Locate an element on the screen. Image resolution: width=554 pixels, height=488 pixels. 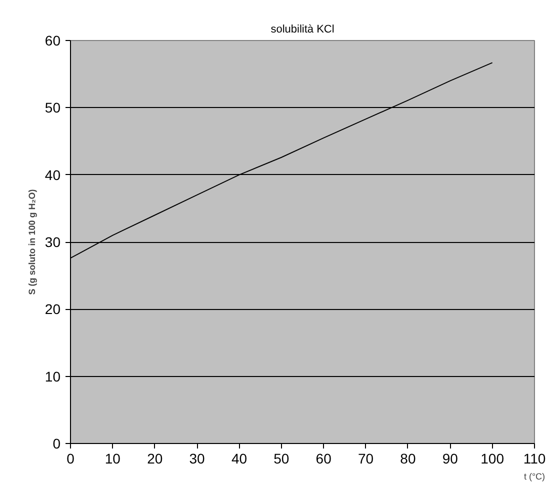
y-tick-label: 0 is located at coordinates (56, 444).